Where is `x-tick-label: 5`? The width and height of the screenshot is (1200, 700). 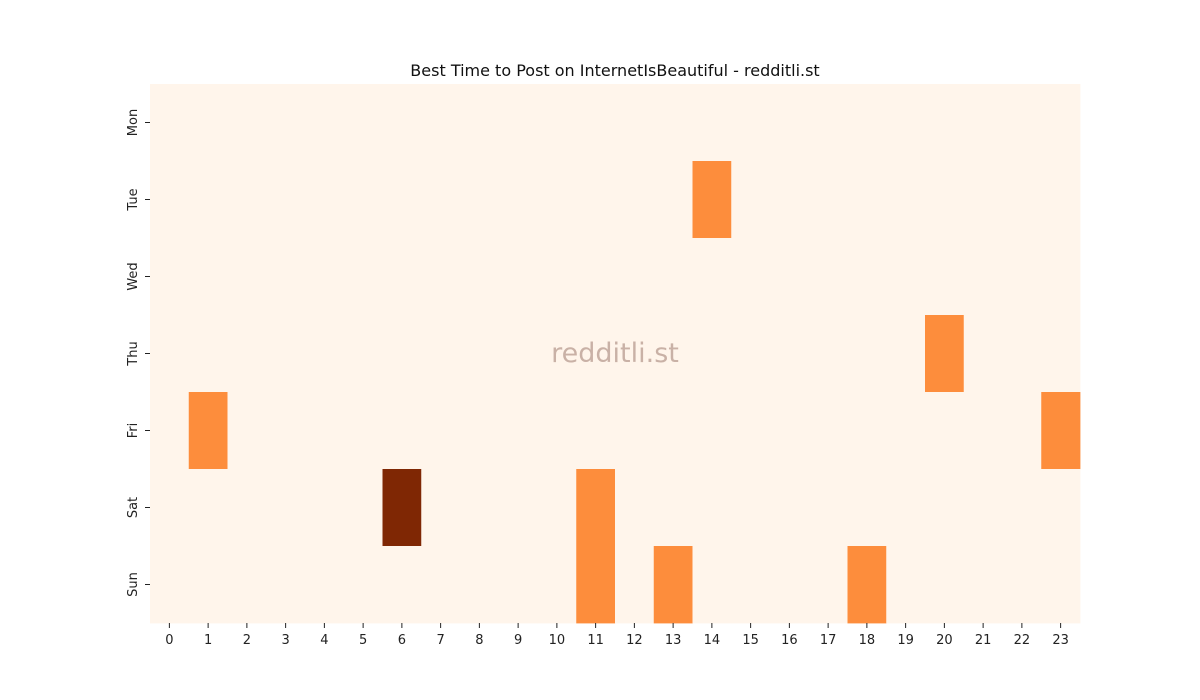 x-tick-label: 5 is located at coordinates (363, 640).